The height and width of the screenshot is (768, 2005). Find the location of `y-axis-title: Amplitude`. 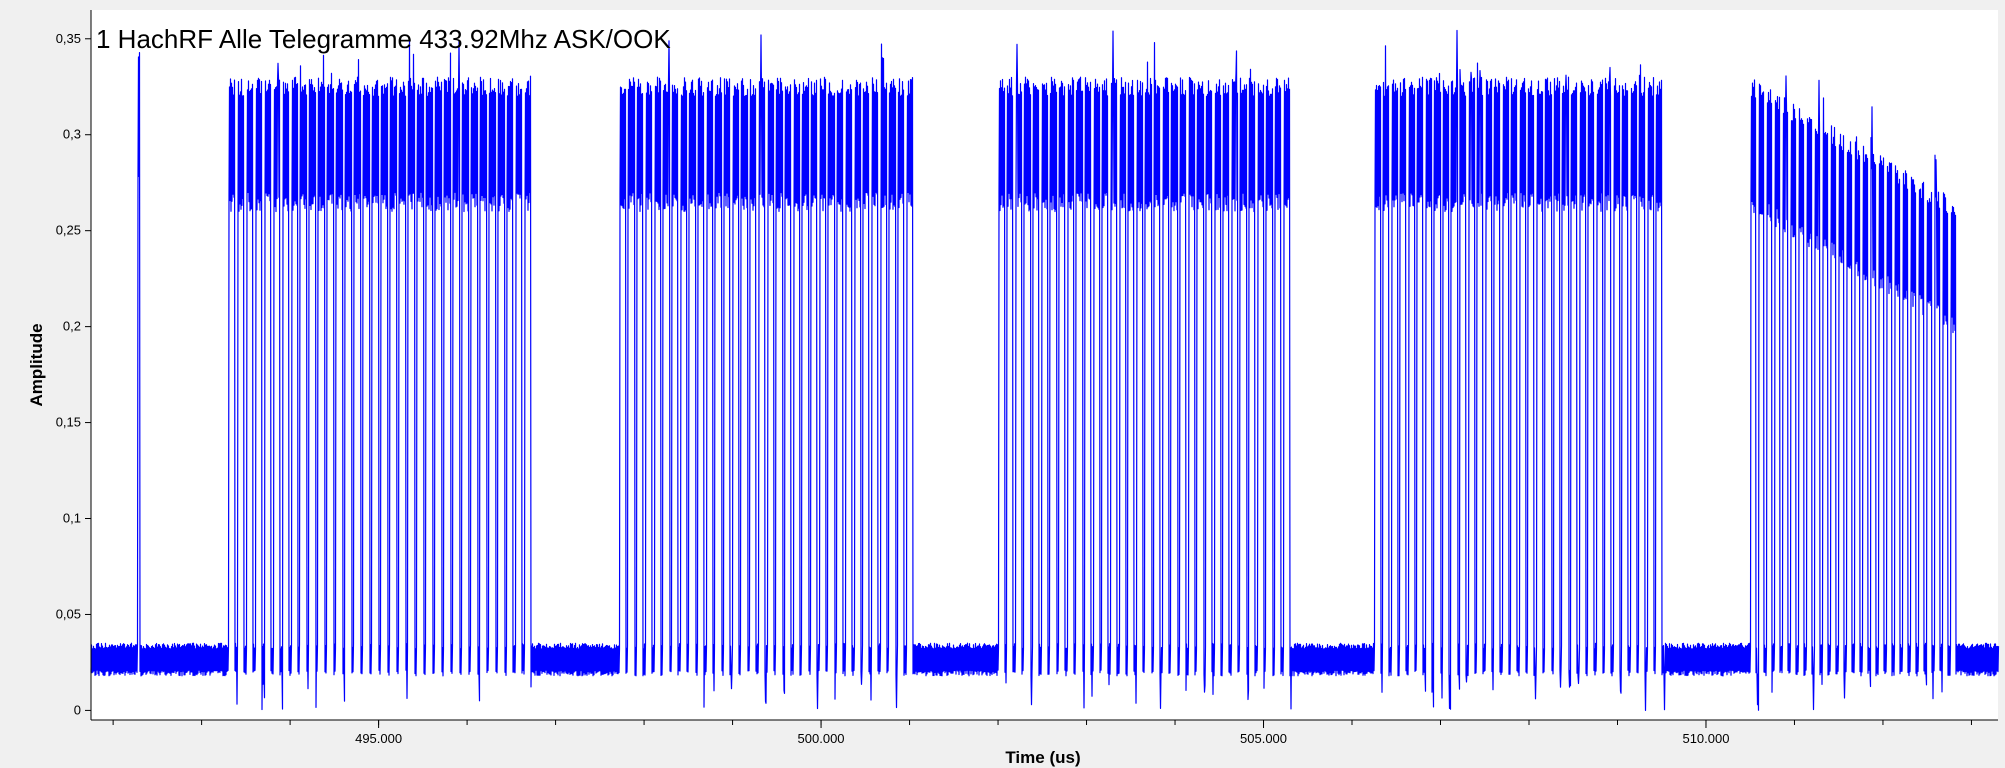

y-axis-title: Amplitude is located at coordinates (36, 364).